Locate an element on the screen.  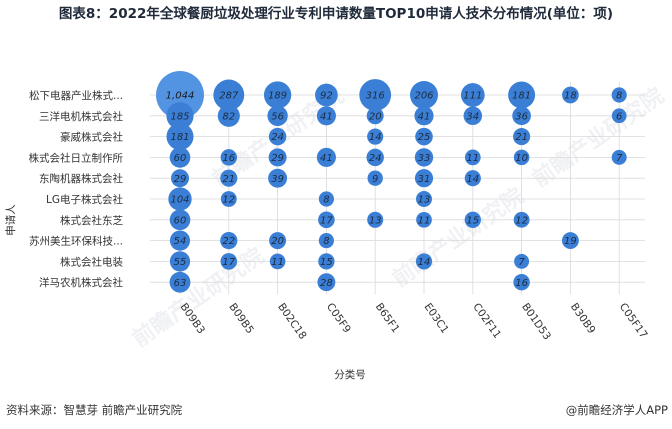
bubble-value-label: 111 is located at coordinates (472, 96).